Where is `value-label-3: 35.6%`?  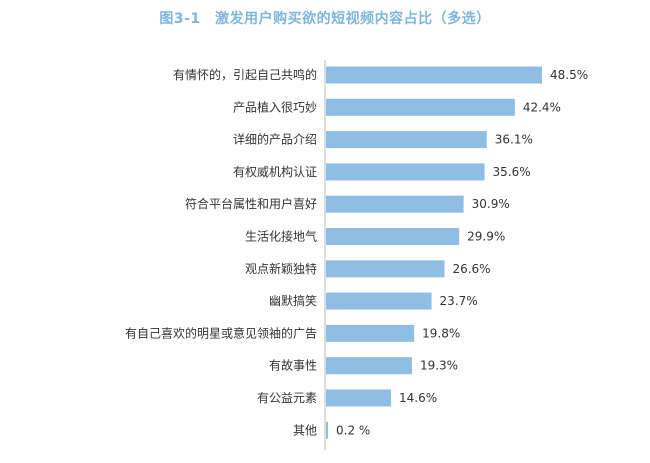 value-label-3: 35.6% is located at coordinates (512, 172).